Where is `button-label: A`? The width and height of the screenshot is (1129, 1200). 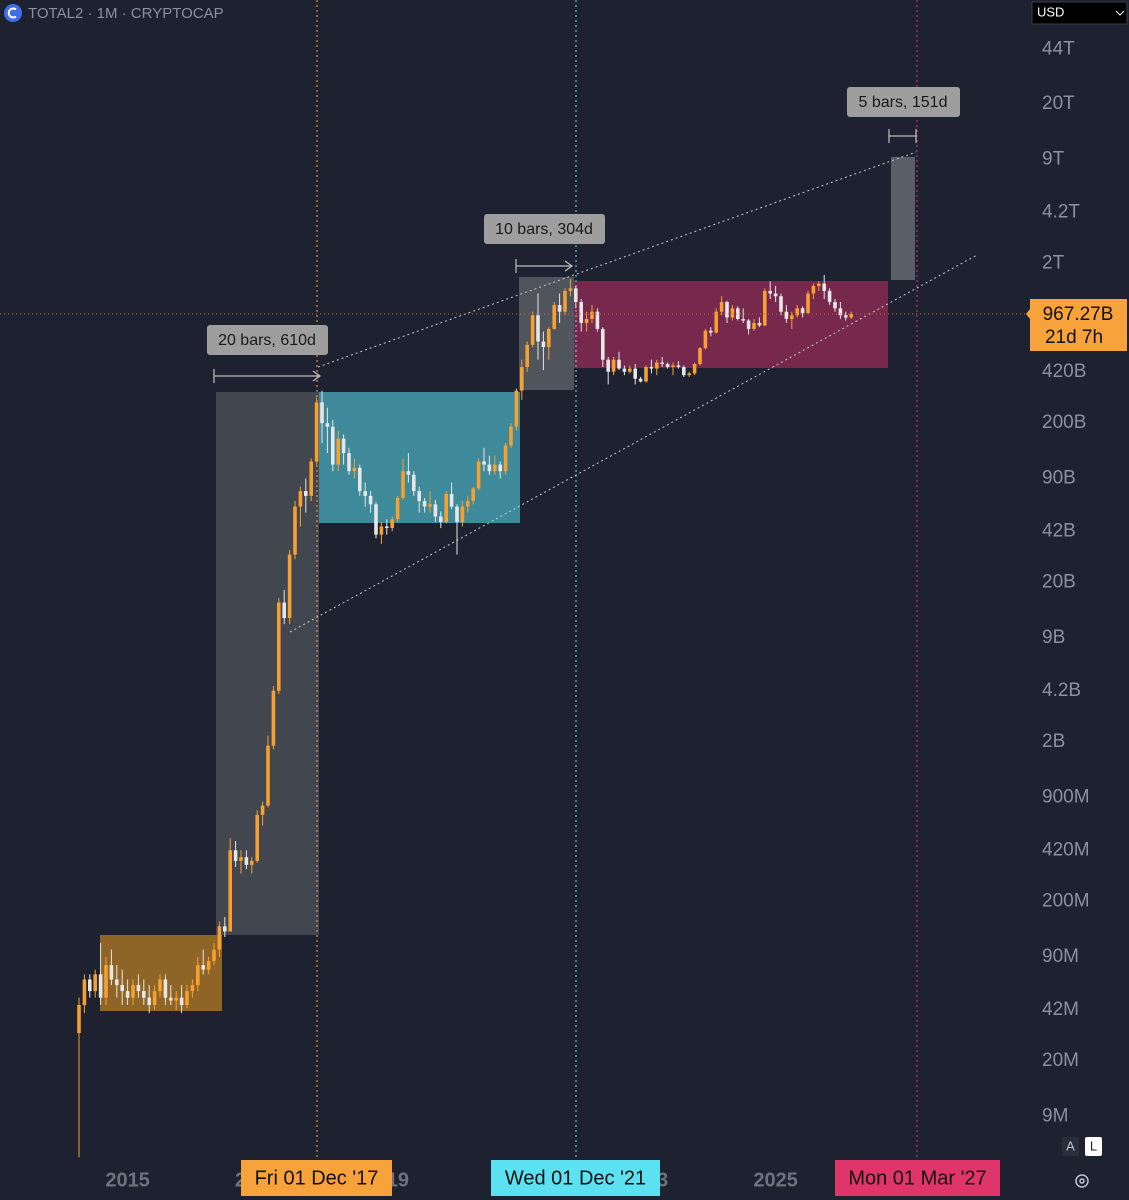
button-label: A is located at coordinates (1070, 1145).